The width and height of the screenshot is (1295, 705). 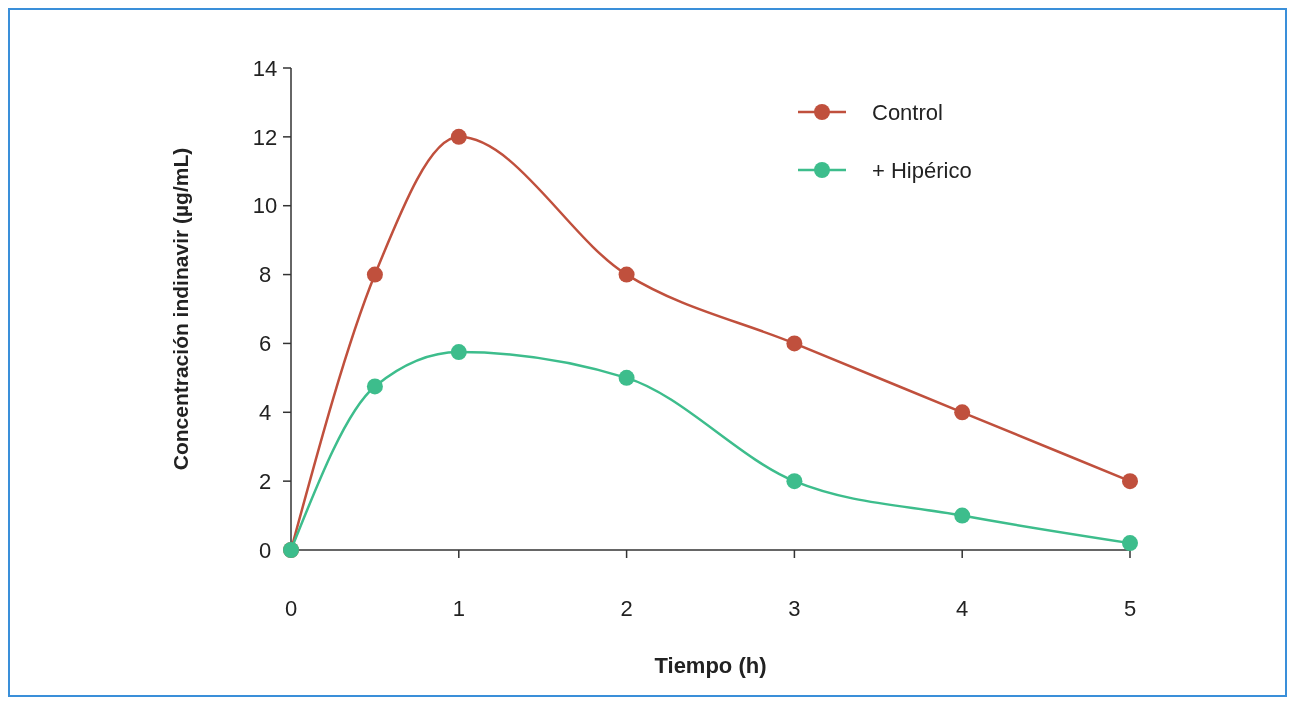 What do you see at coordinates (265, 481) in the screenshot?
I see `y-tick-label: 2` at bounding box center [265, 481].